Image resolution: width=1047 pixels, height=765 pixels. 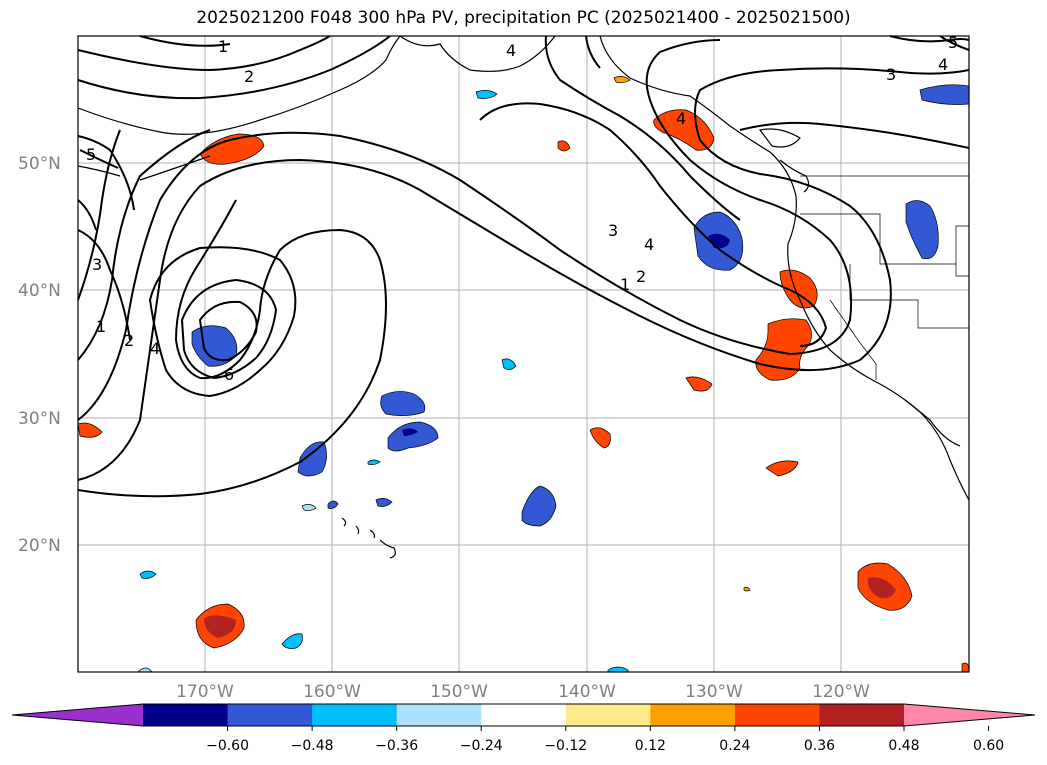 What do you see at coordinates (227, 746) in the screenshot?
I see `colorbar-tick-label: −0.60` at bounding box center [227, 746].